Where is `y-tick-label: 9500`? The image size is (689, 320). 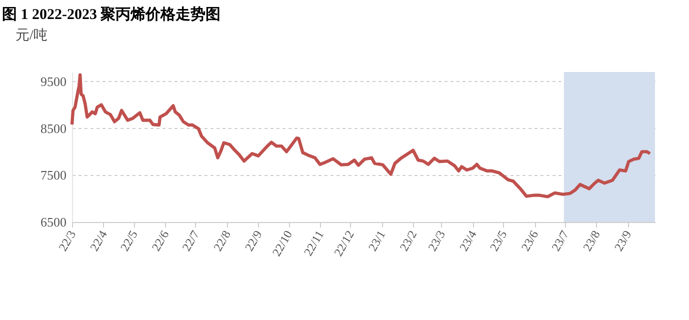
y-tick-label: 9500 is located at coordinates (53, 81).